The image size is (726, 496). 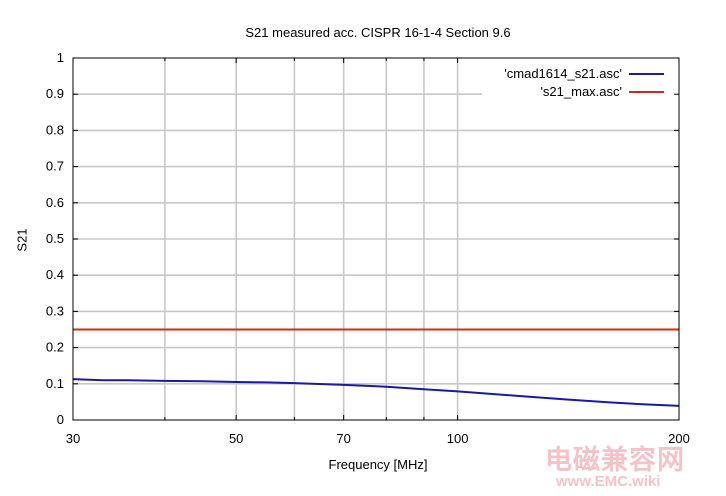 I want to click on watermark-url: www.EMC.wiki, so click(x=608, y=481).